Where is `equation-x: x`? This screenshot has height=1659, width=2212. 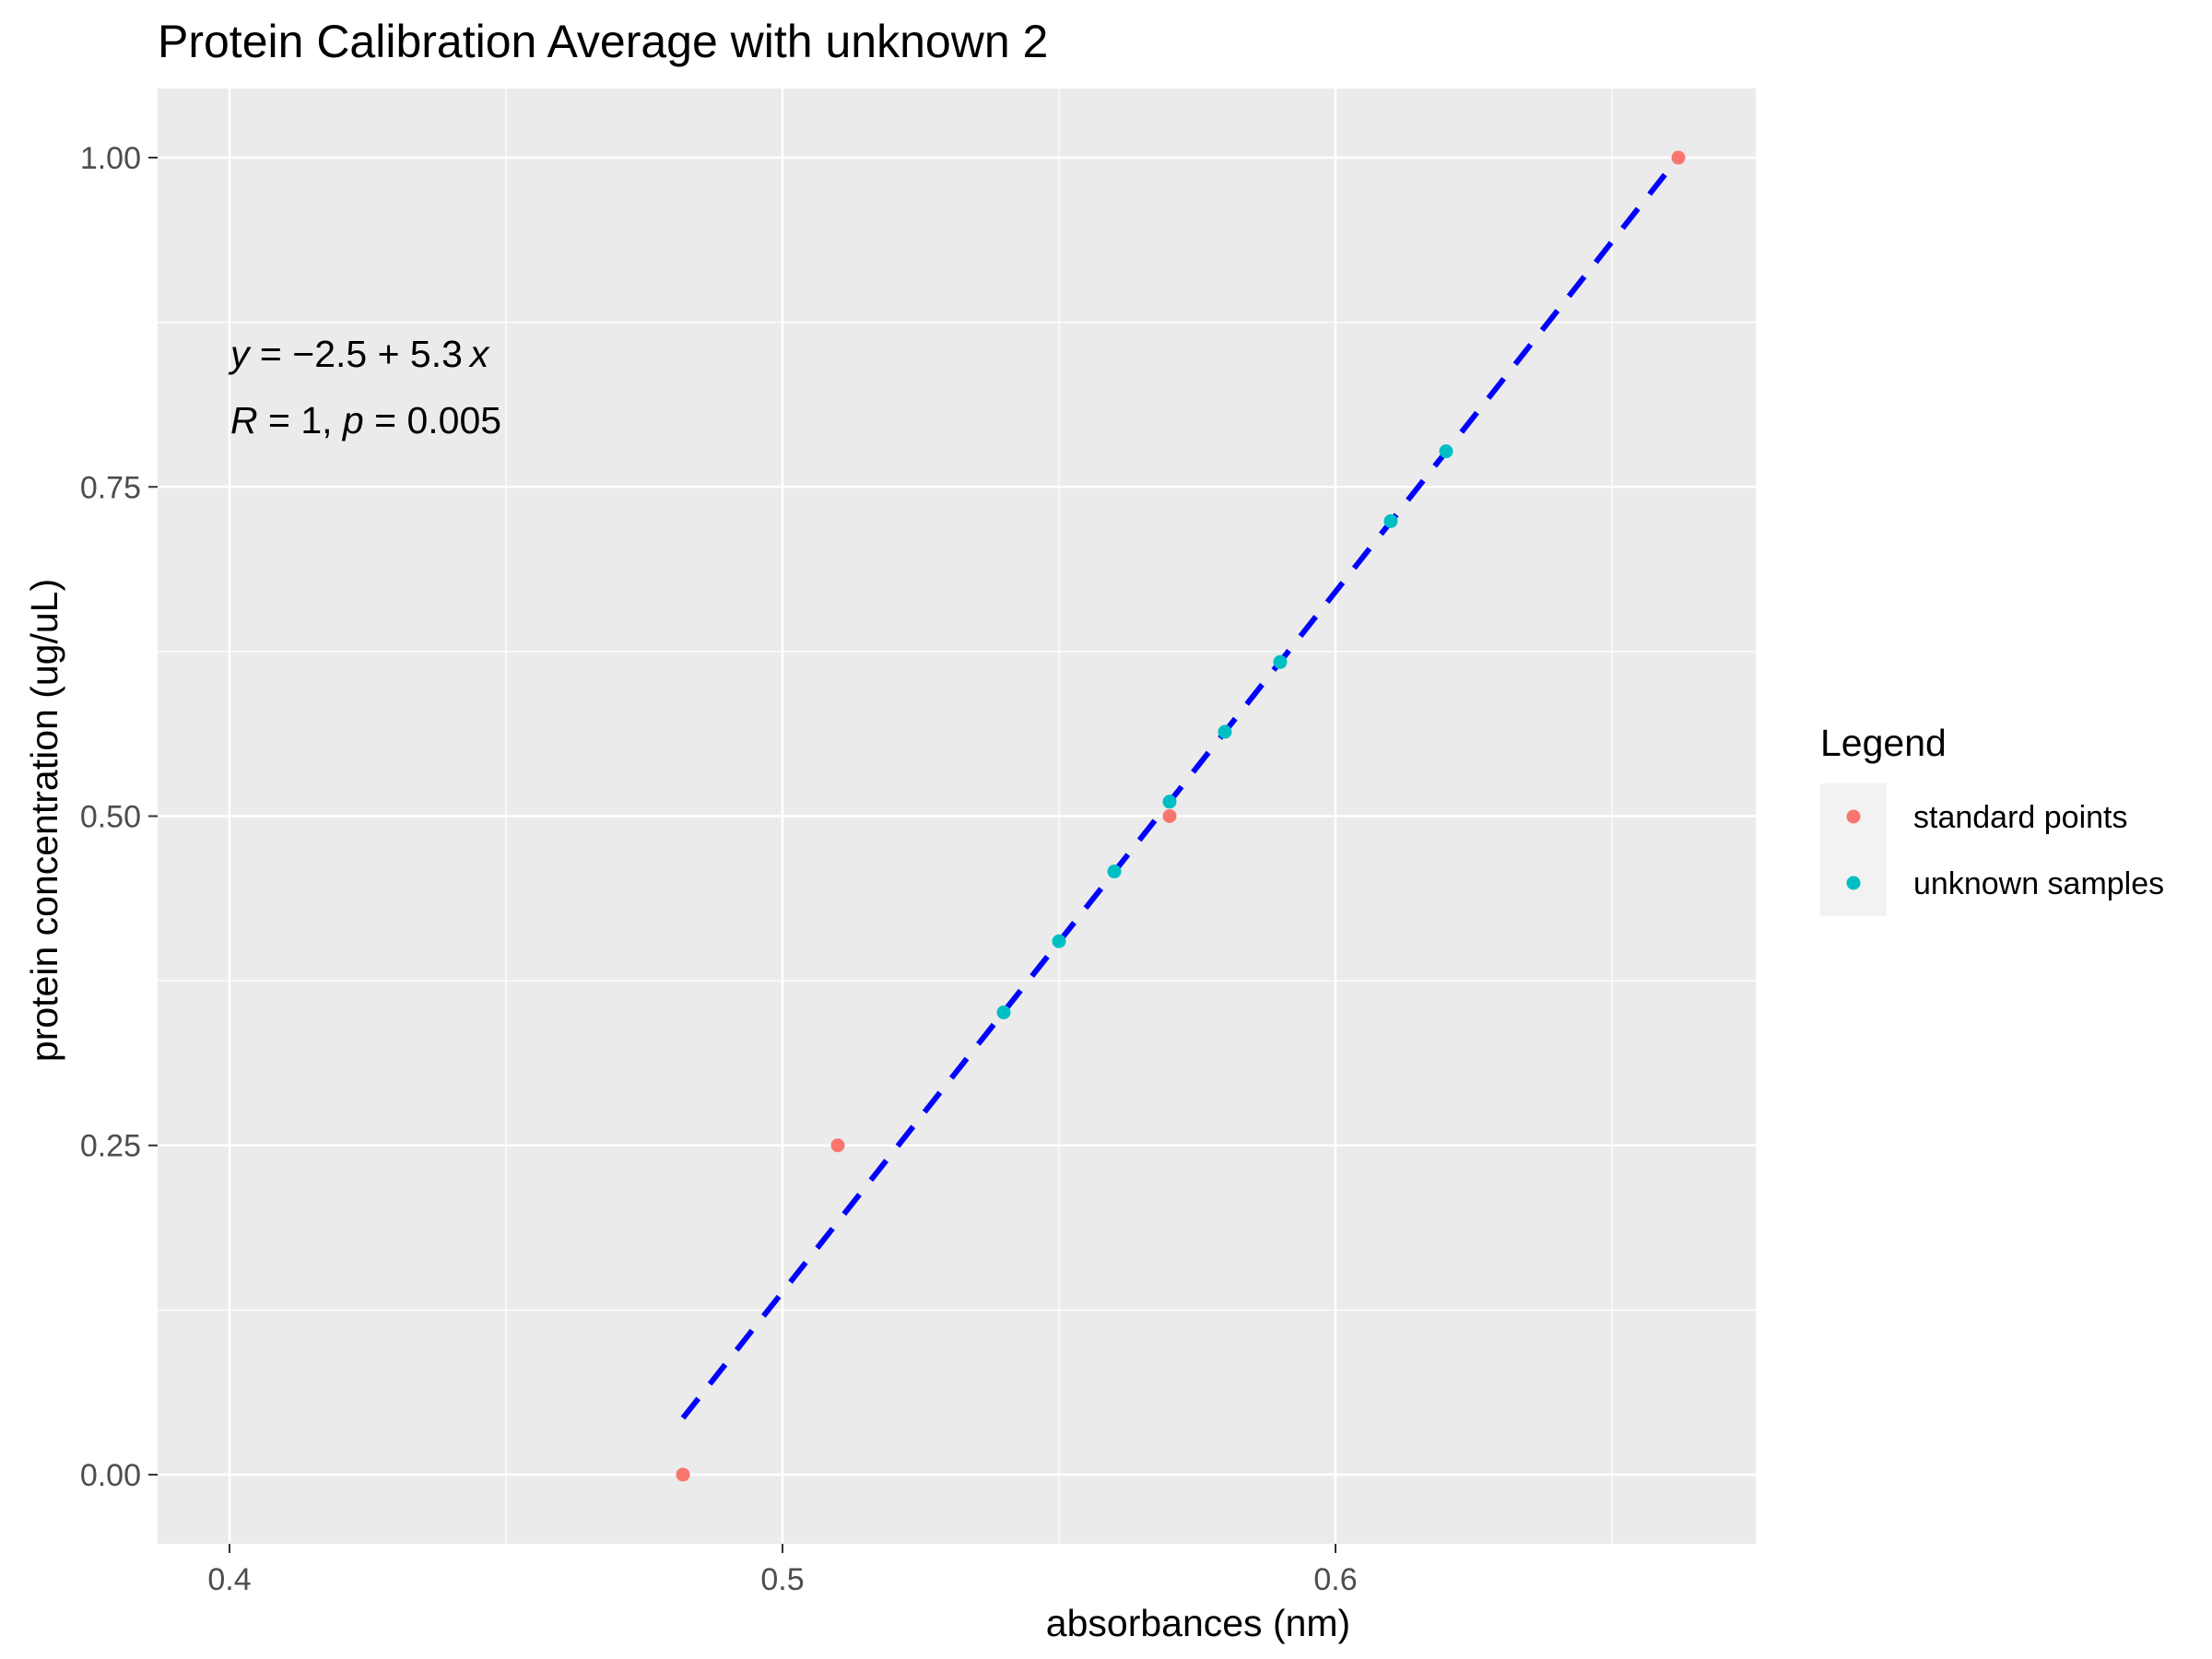 equation-x: x is located at coordinates (479, 354).